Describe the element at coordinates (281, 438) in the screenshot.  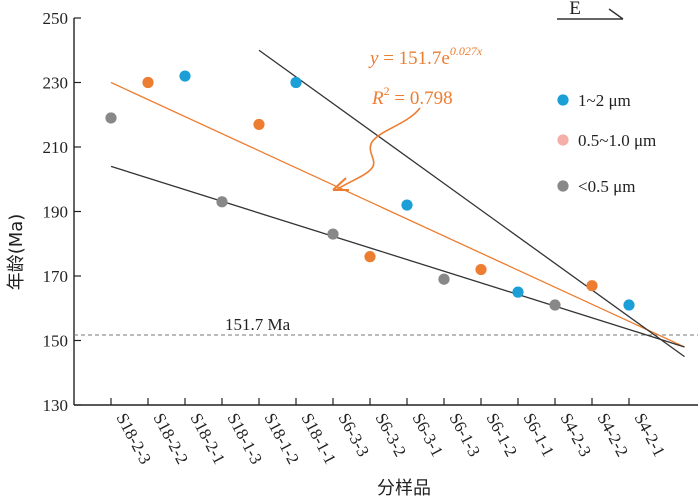
I see `x-tick-label: S18-1-2` at that location.